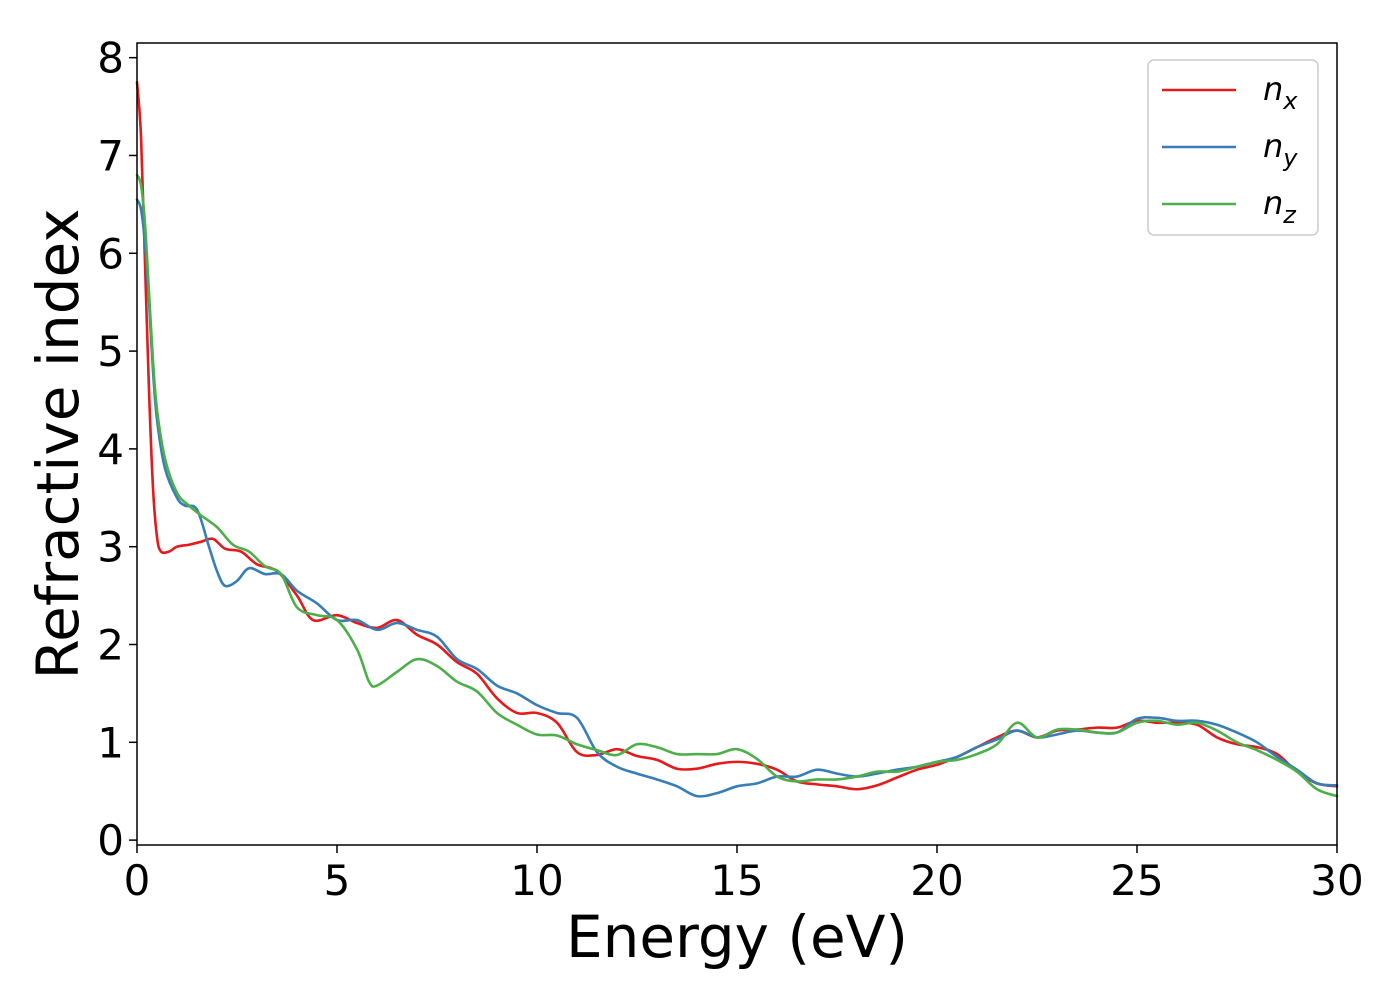 This screenshot has height=1000, width=1400. What do you see at coordinates (1280, 206) in the screenshot?
I see `legend-label-z: nz` at bounding box center [1280, 206].